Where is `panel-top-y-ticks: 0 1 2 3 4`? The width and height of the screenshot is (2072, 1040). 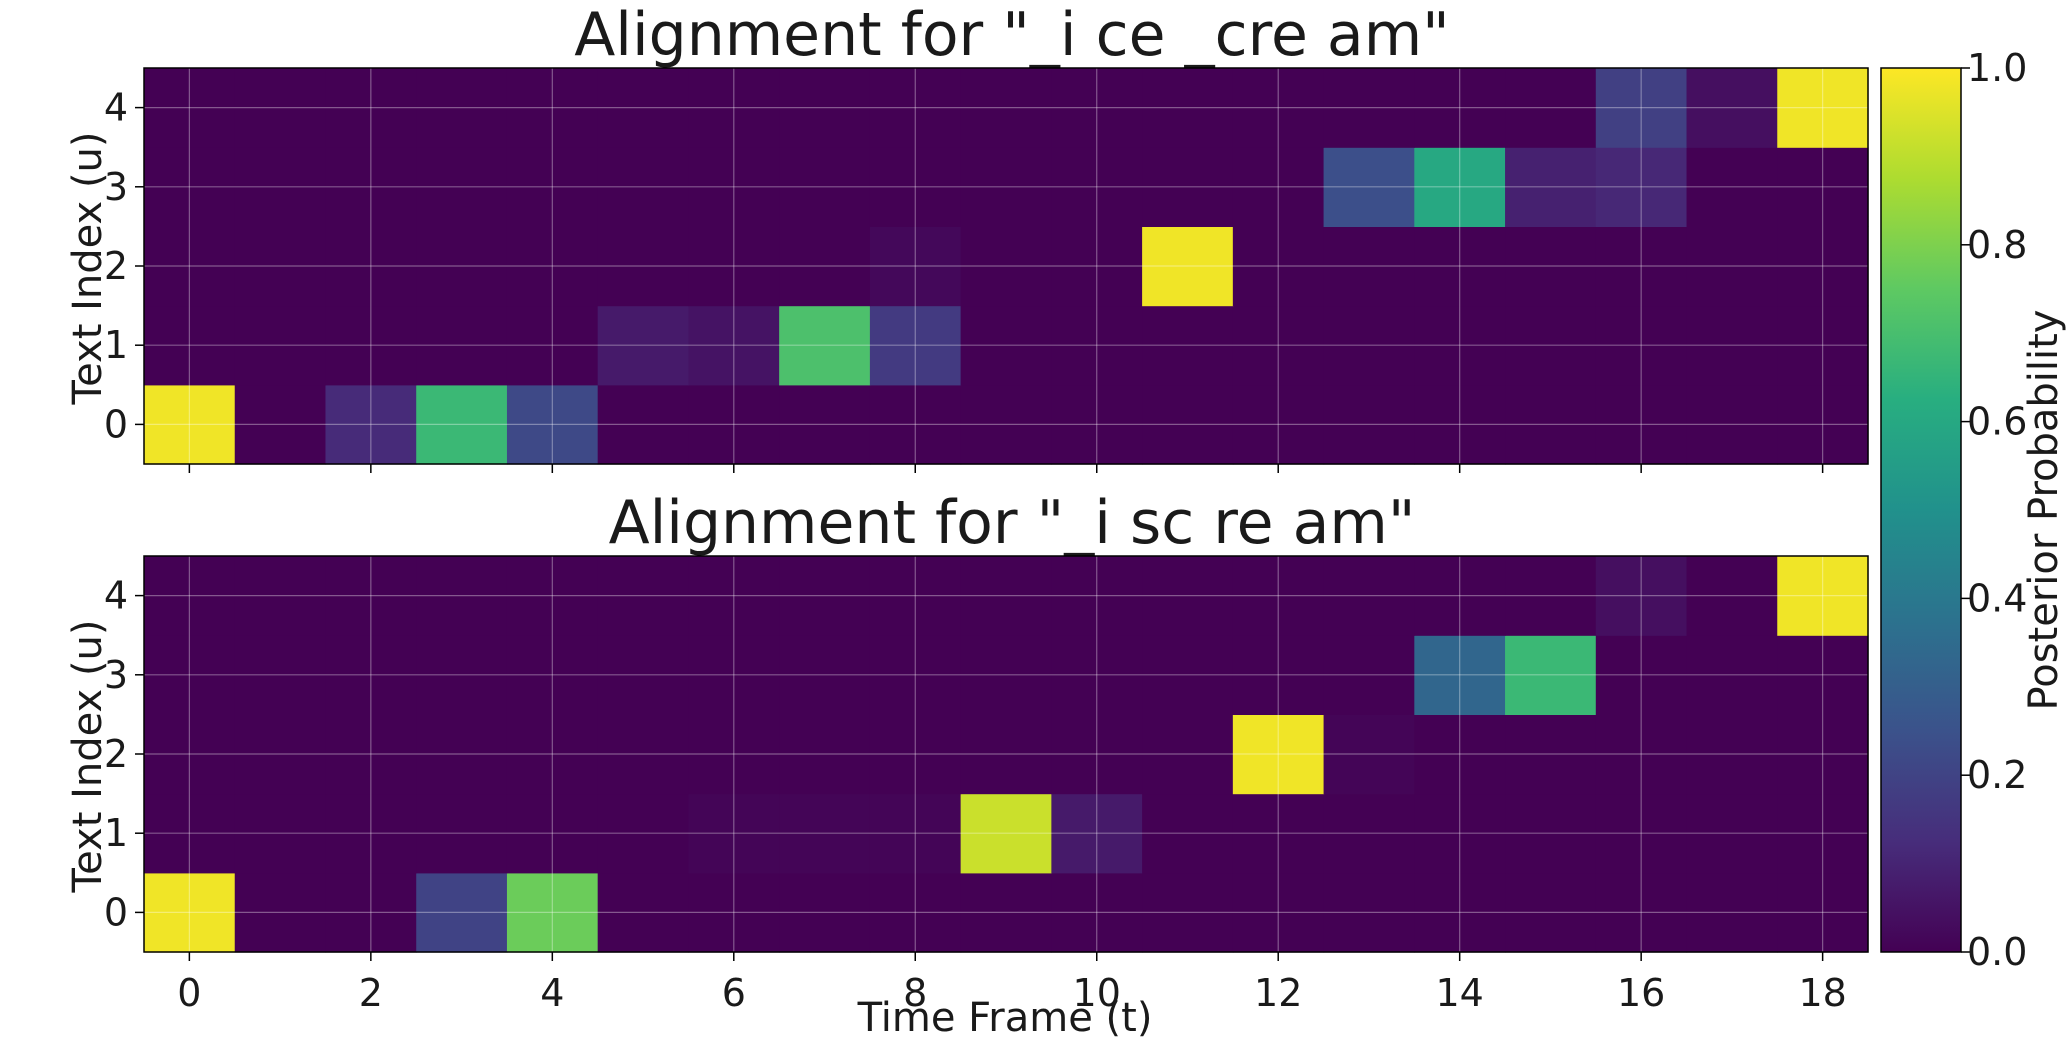
panel-top-y-ticks: 0 1 2 3 4 is located at coordinates (124, 266).